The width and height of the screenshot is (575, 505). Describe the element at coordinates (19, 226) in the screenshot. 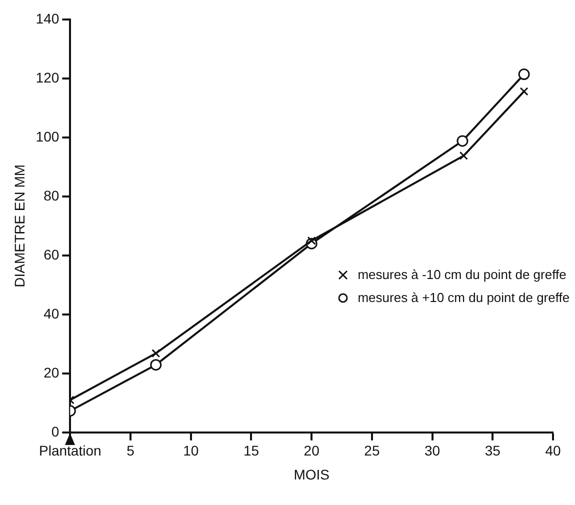

I see `y-axis-title: DIAMETRE EN MM` at that location.